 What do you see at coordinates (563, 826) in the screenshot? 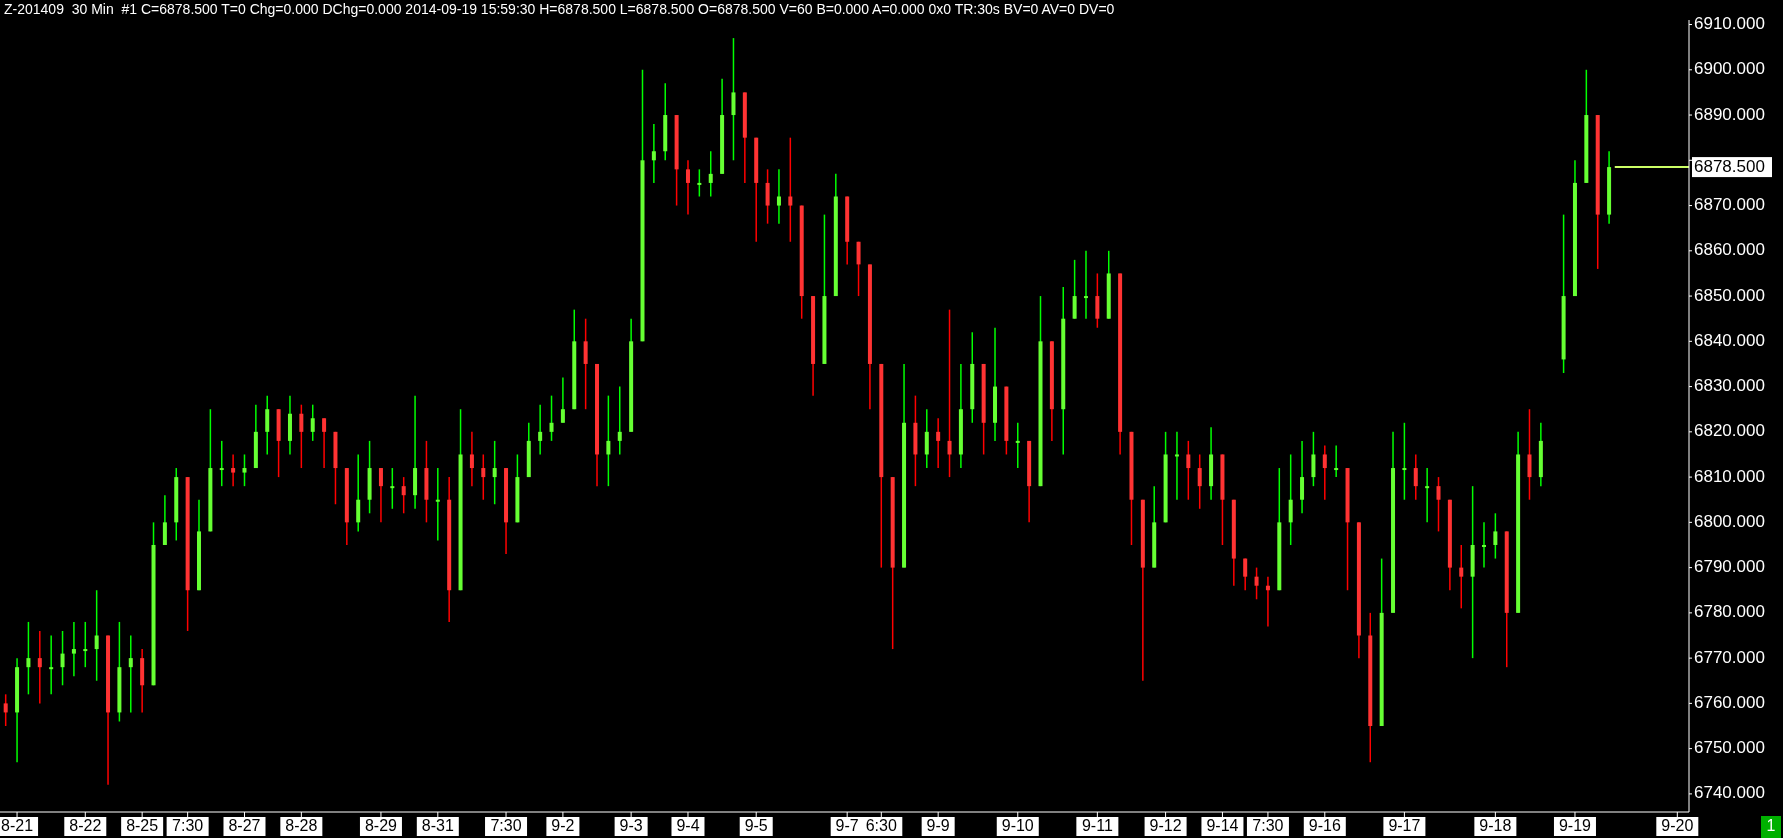
I see `x-tick-label: 9-2` at bounding box center [563, 826].